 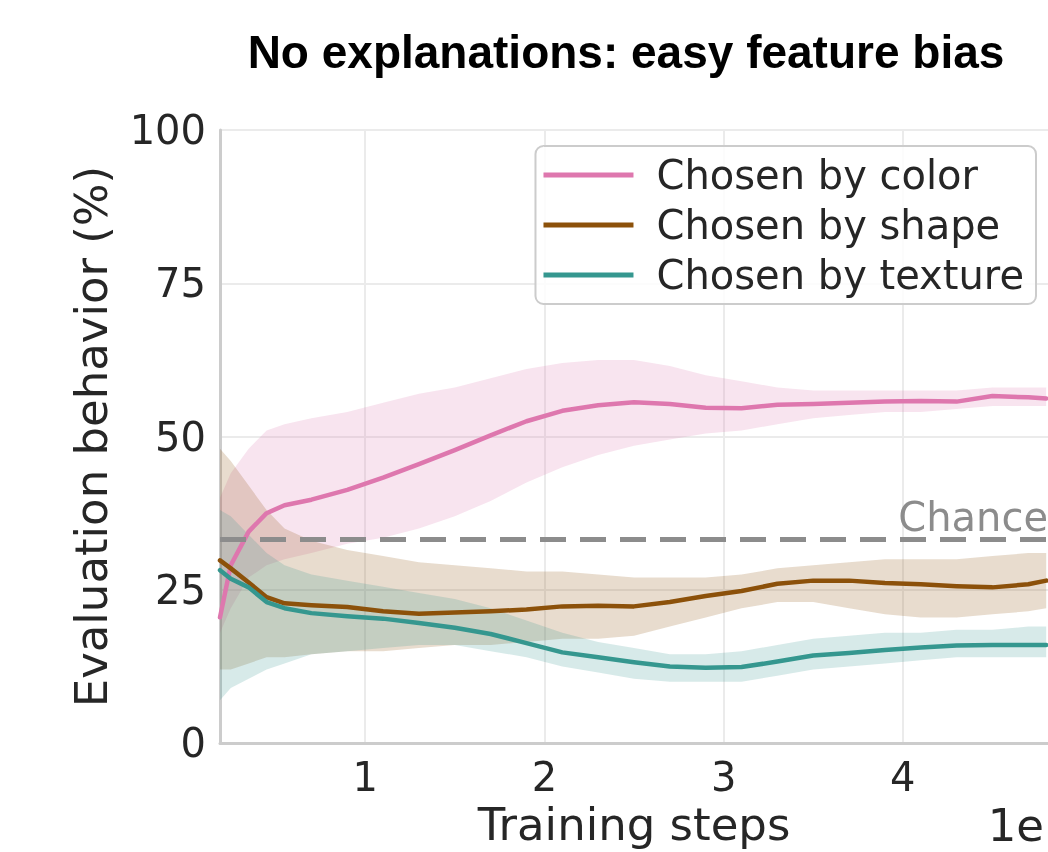 I want to click on x-tick-label: 2, so click(x=544, y=777).